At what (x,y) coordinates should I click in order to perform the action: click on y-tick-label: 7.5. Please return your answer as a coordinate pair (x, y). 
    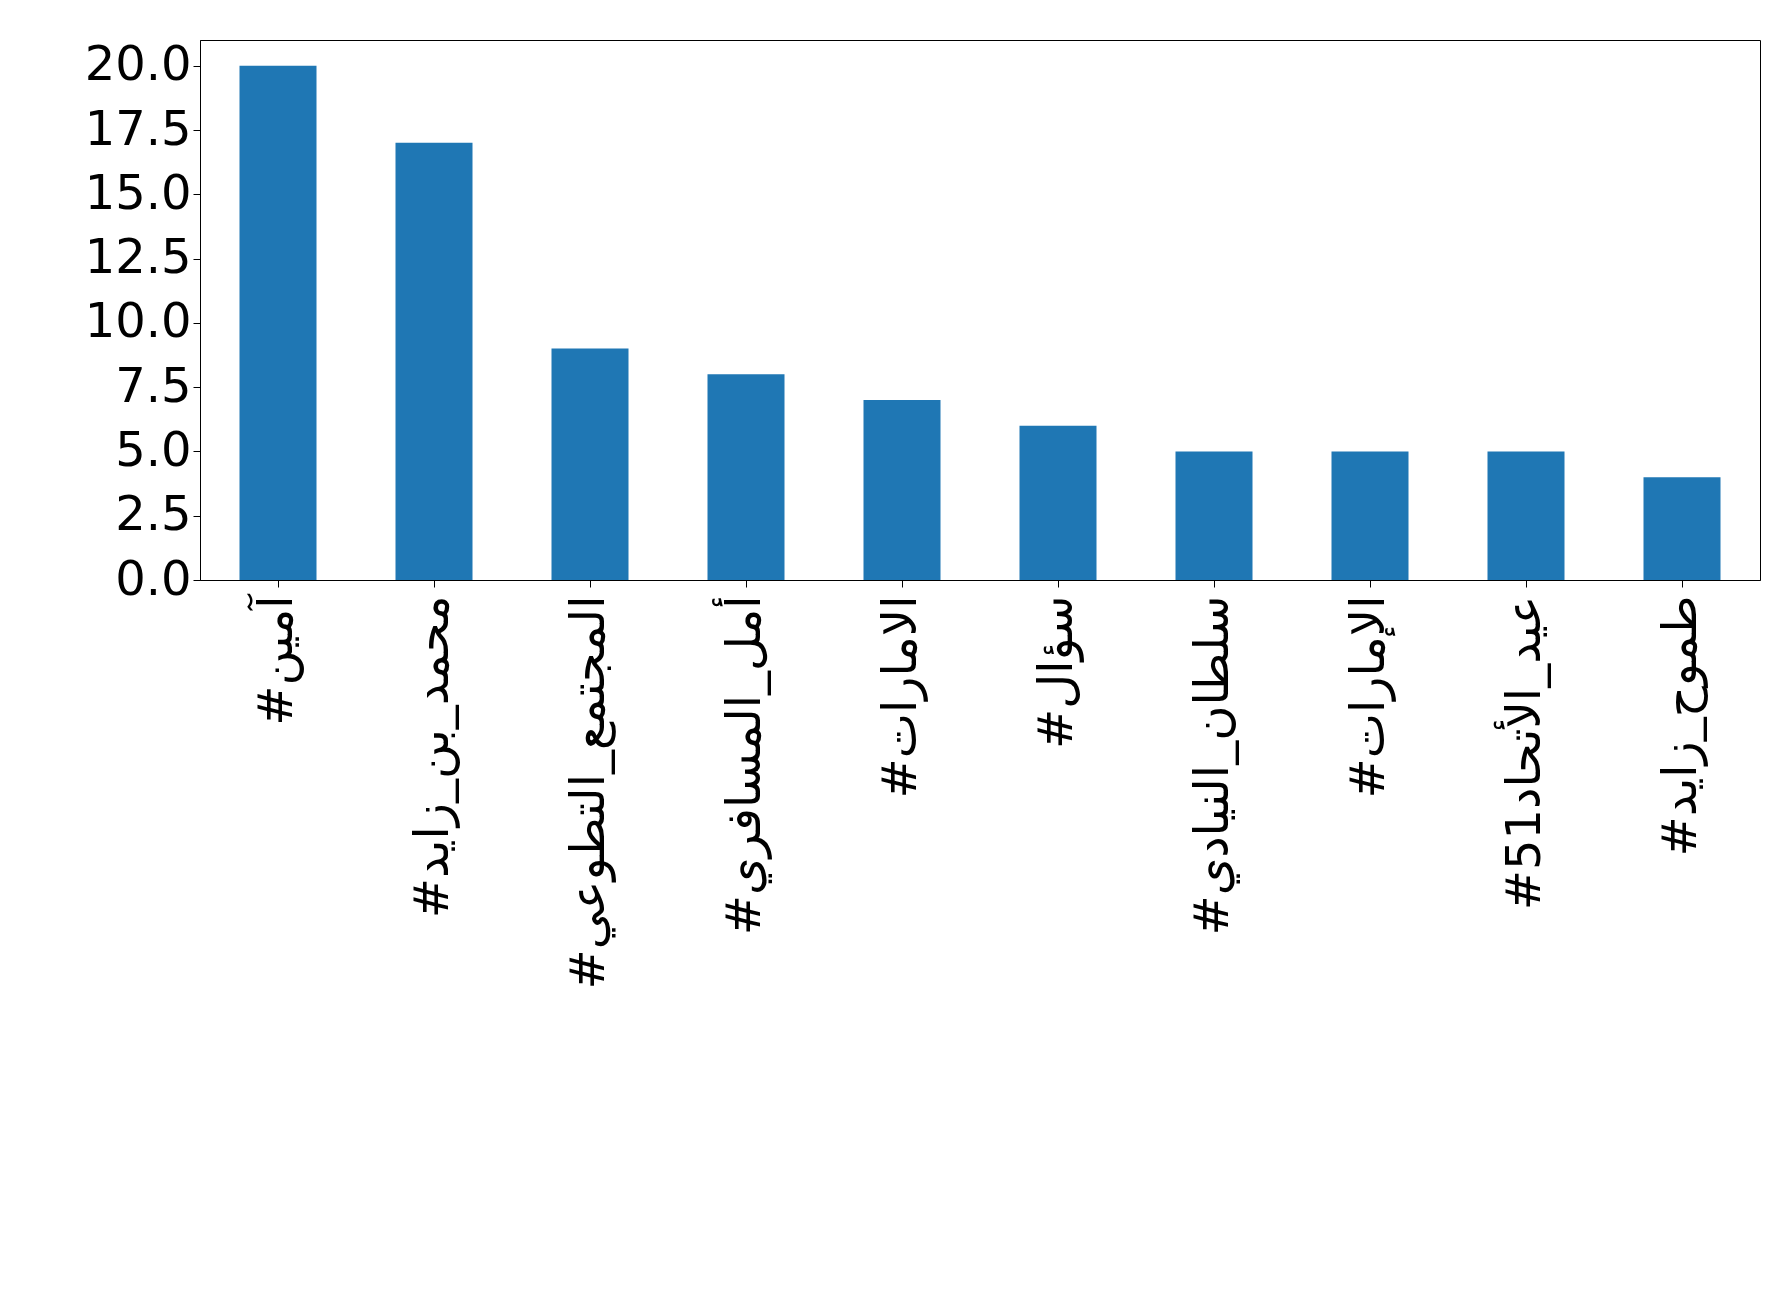
    Looking at the image, I should click on (153, 384).